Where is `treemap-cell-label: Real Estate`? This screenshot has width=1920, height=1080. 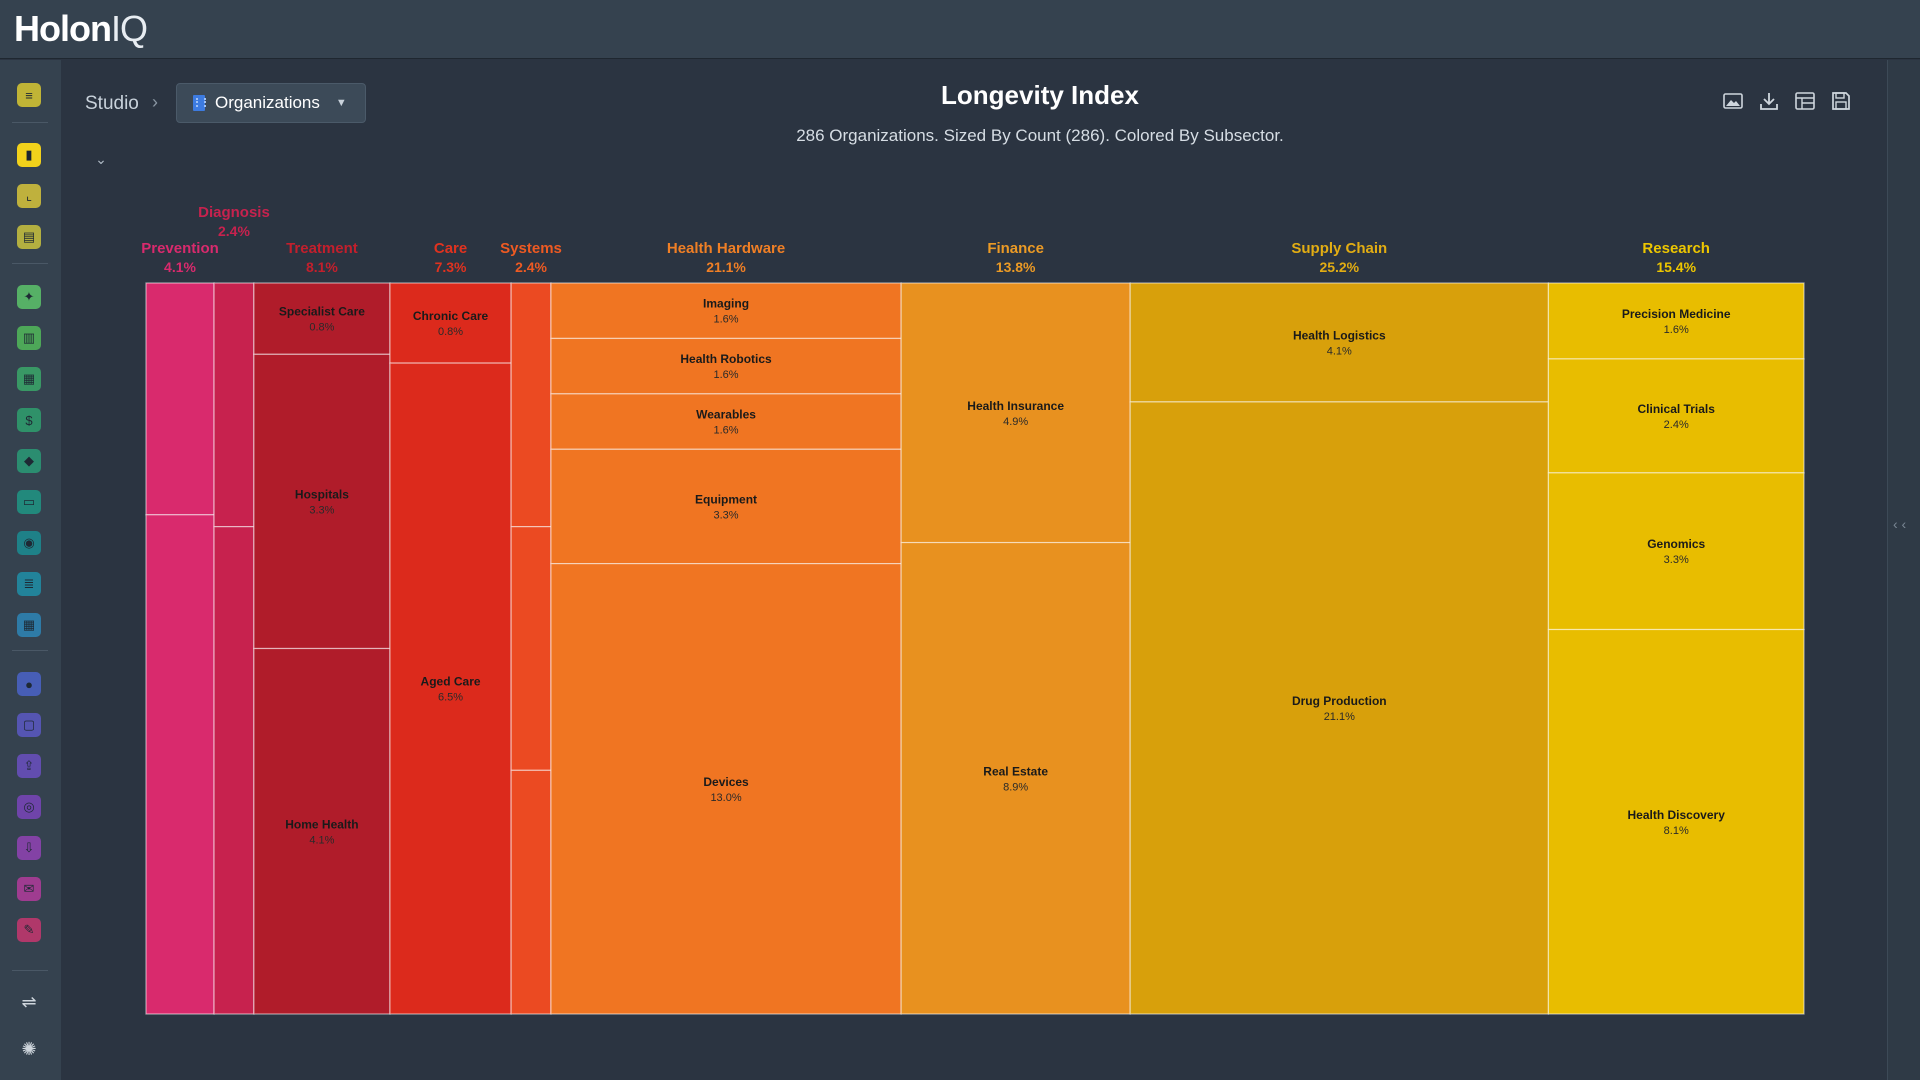
treemap-cell-label: Real Estate is located at coordinates (1015, 771).